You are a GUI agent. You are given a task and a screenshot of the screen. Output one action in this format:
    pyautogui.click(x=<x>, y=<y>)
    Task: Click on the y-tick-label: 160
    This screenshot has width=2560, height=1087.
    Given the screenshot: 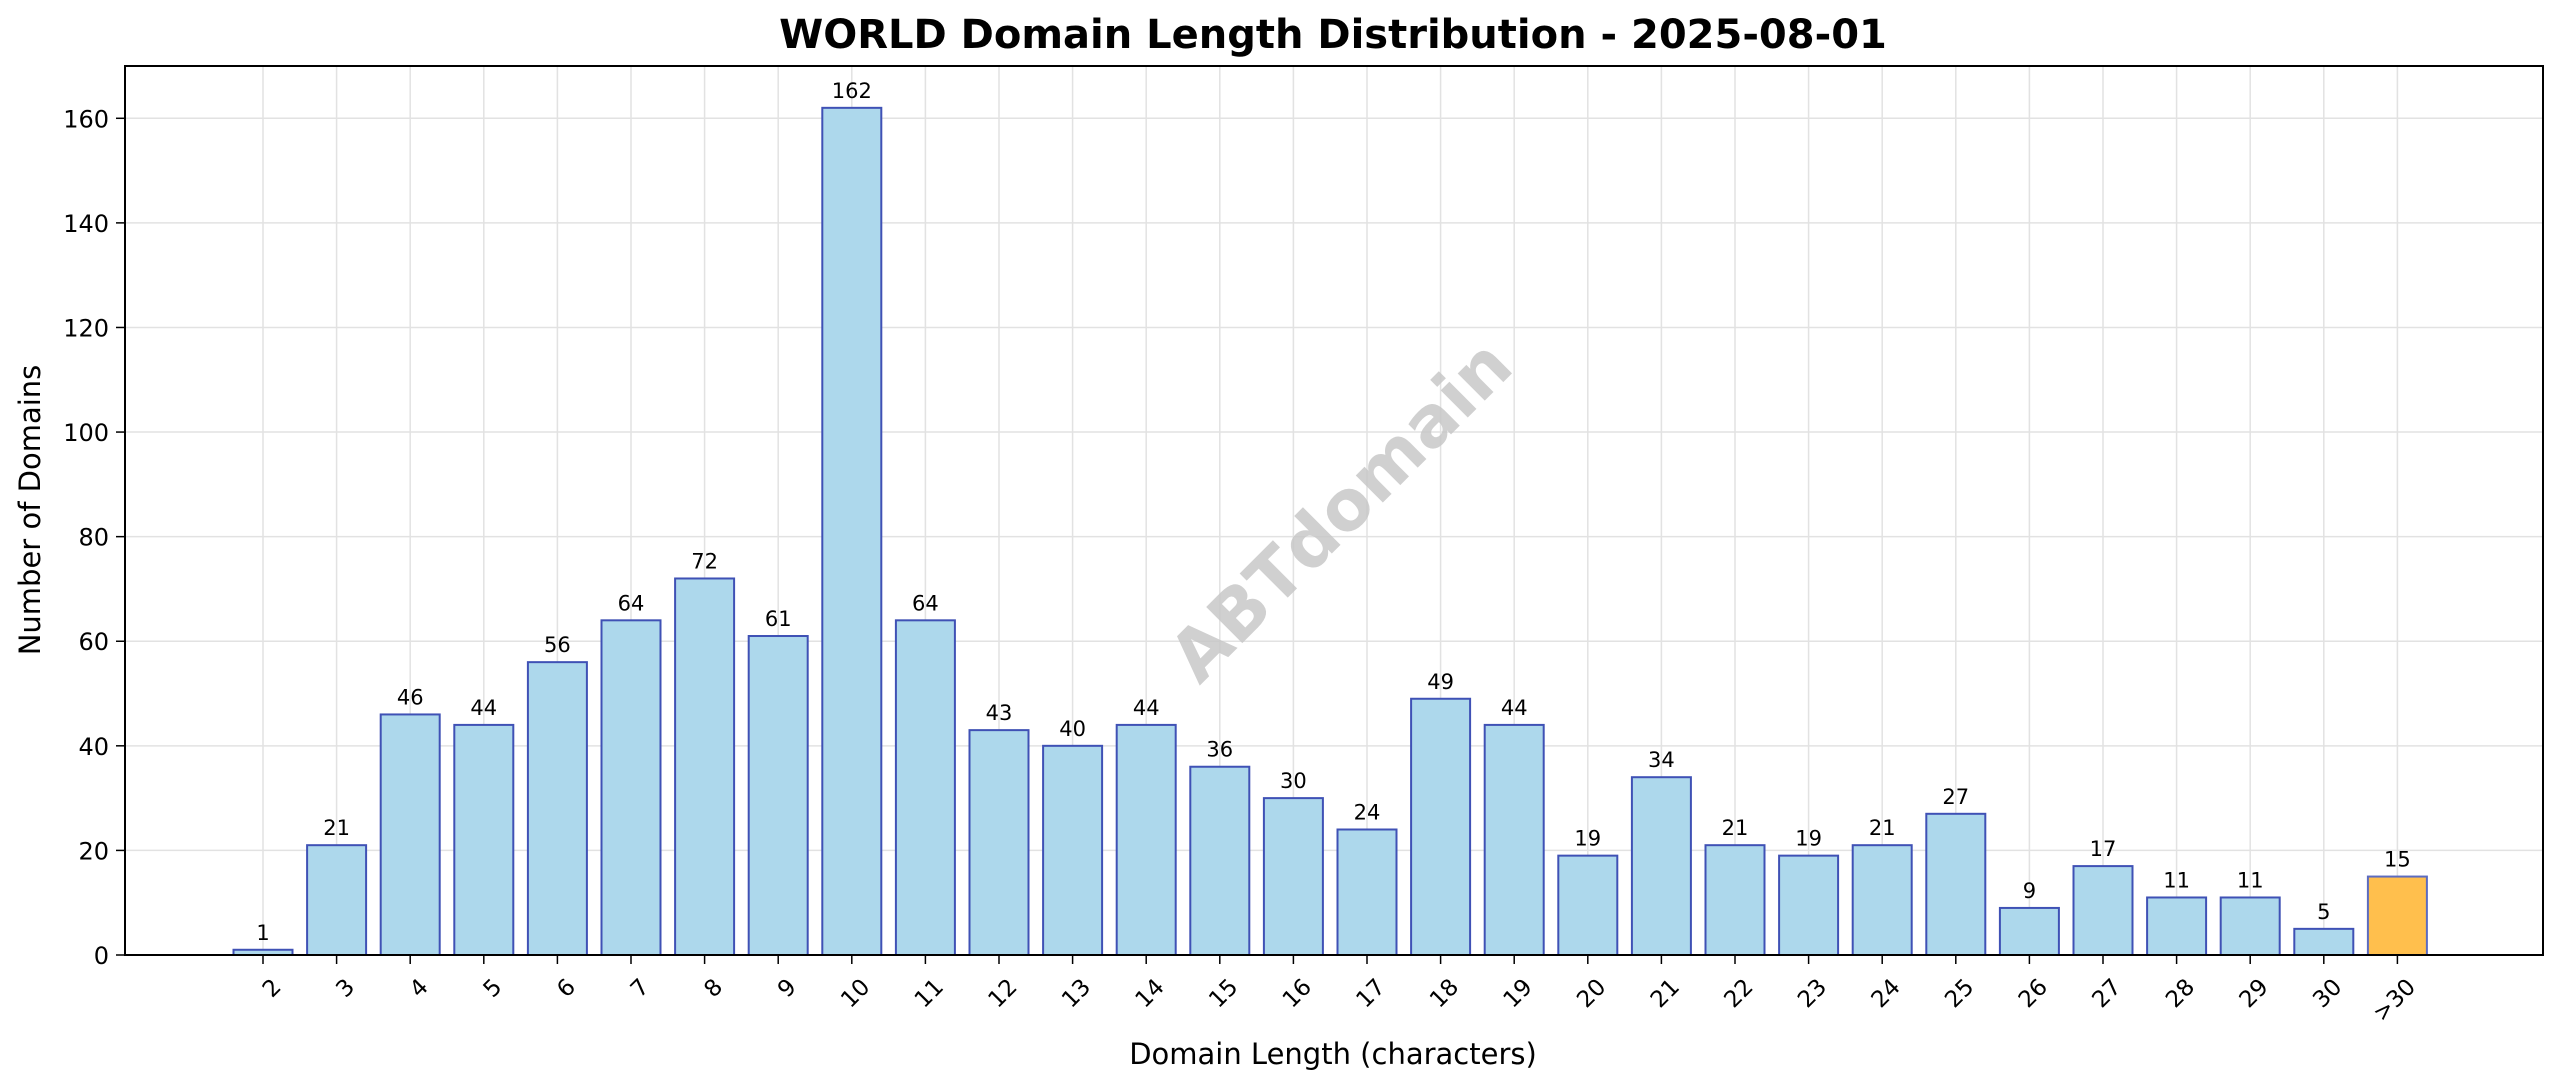 What is the action you would take?
    pyautogui.click(x=86, y=119)
    